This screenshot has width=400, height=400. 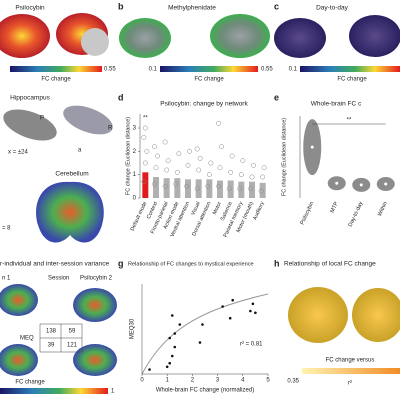 I want to click on coord-label: = 8, so click(x=6, y=229).